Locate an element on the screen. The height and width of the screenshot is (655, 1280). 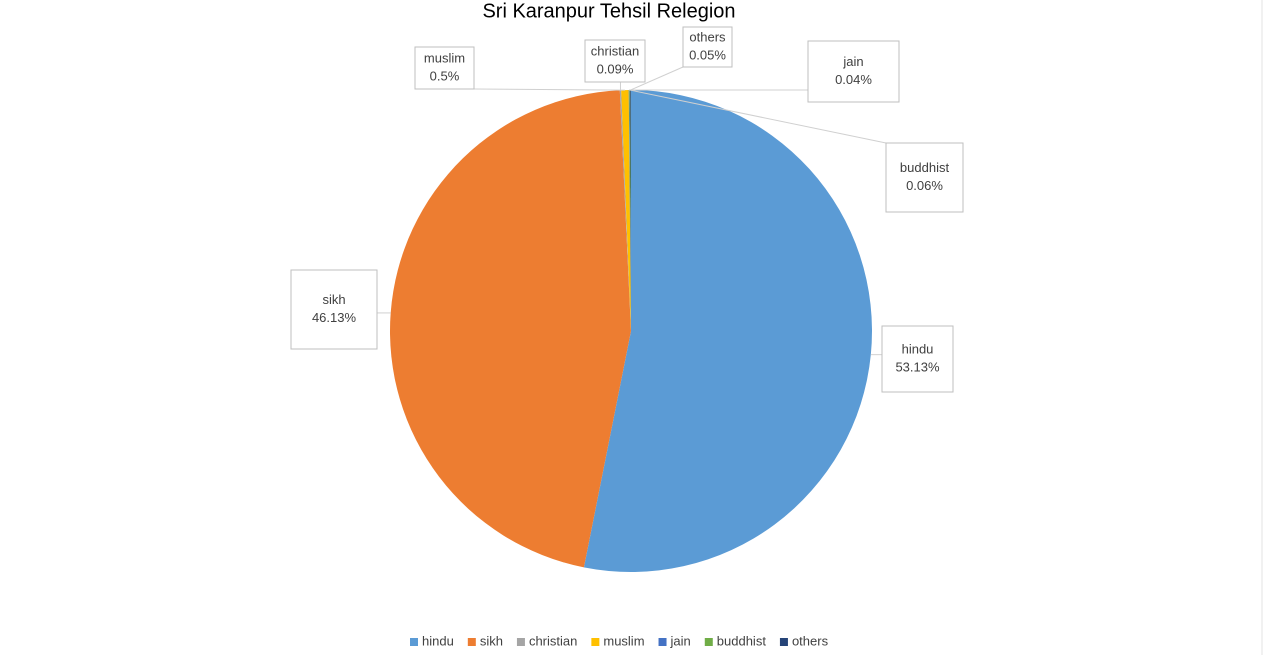
legend-label: muslim is located at coordinates (623, 640).